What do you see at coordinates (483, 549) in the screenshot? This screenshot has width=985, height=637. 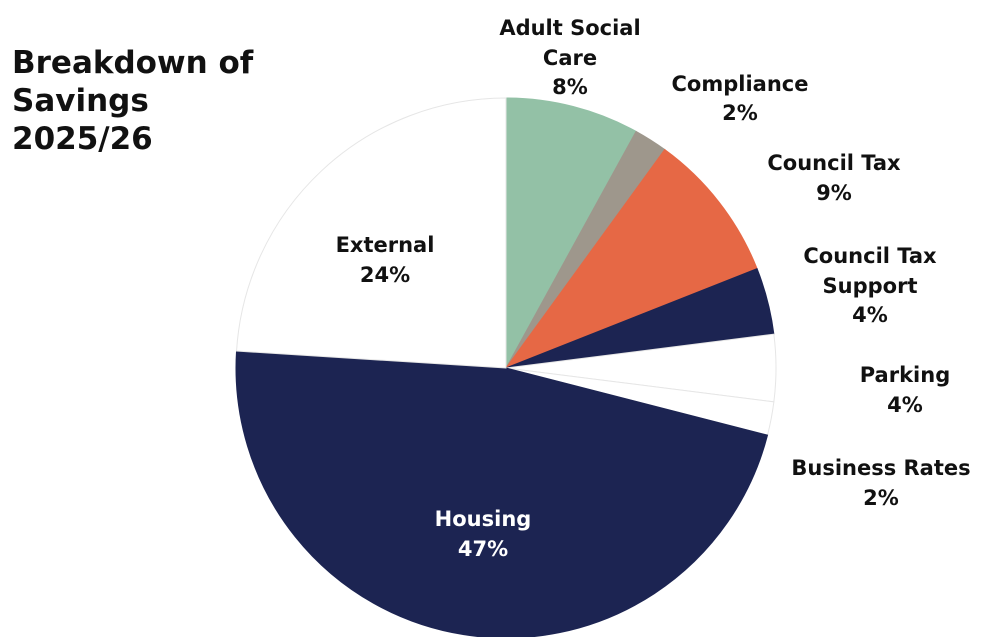 I see `slice-value-label: 47%` at bounding box center [483, 549].